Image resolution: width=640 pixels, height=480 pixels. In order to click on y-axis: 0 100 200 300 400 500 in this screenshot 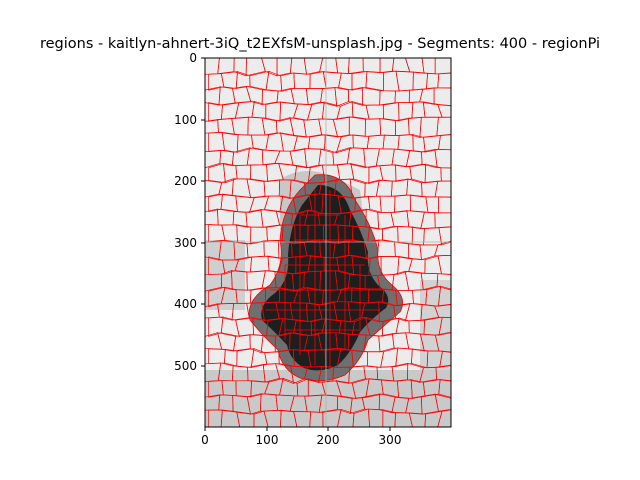, I will do `click(189, 212)`.